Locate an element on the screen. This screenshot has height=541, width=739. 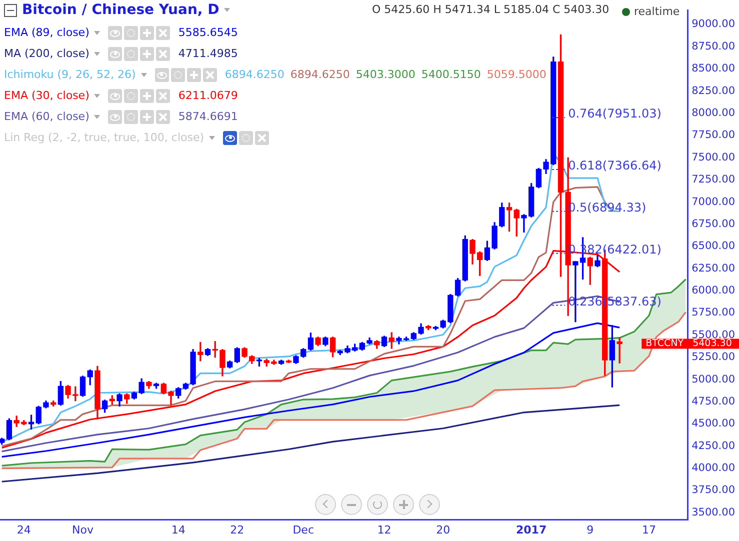
text: EMA (60, close) is located at coordinates (47, 117).